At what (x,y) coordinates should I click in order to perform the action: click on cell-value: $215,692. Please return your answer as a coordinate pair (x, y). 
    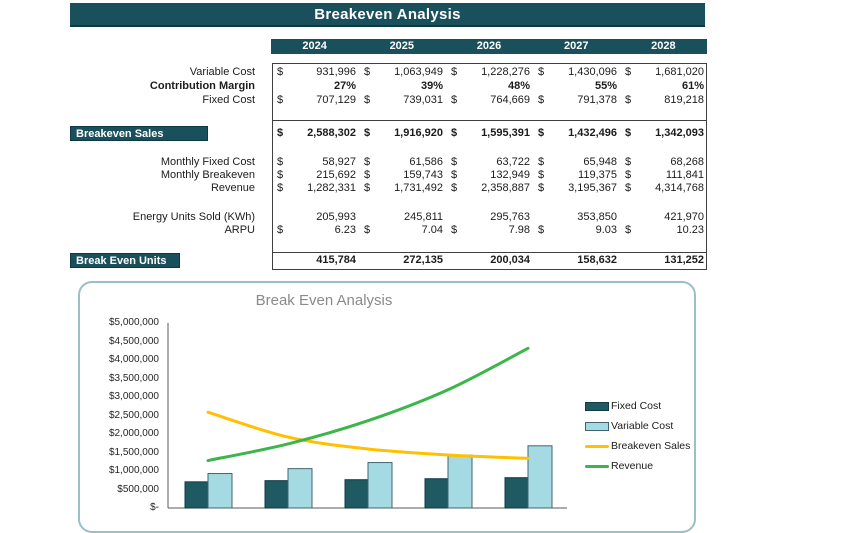
    Looking at the image, I should click on (315, 175).